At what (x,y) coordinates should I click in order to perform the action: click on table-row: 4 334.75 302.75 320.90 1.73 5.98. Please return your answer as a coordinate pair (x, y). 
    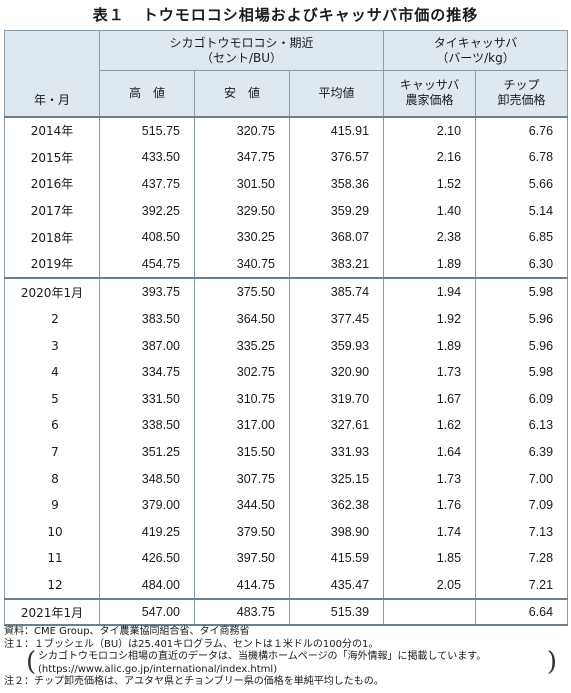
    Looking at the image, I should click on (286, 372).